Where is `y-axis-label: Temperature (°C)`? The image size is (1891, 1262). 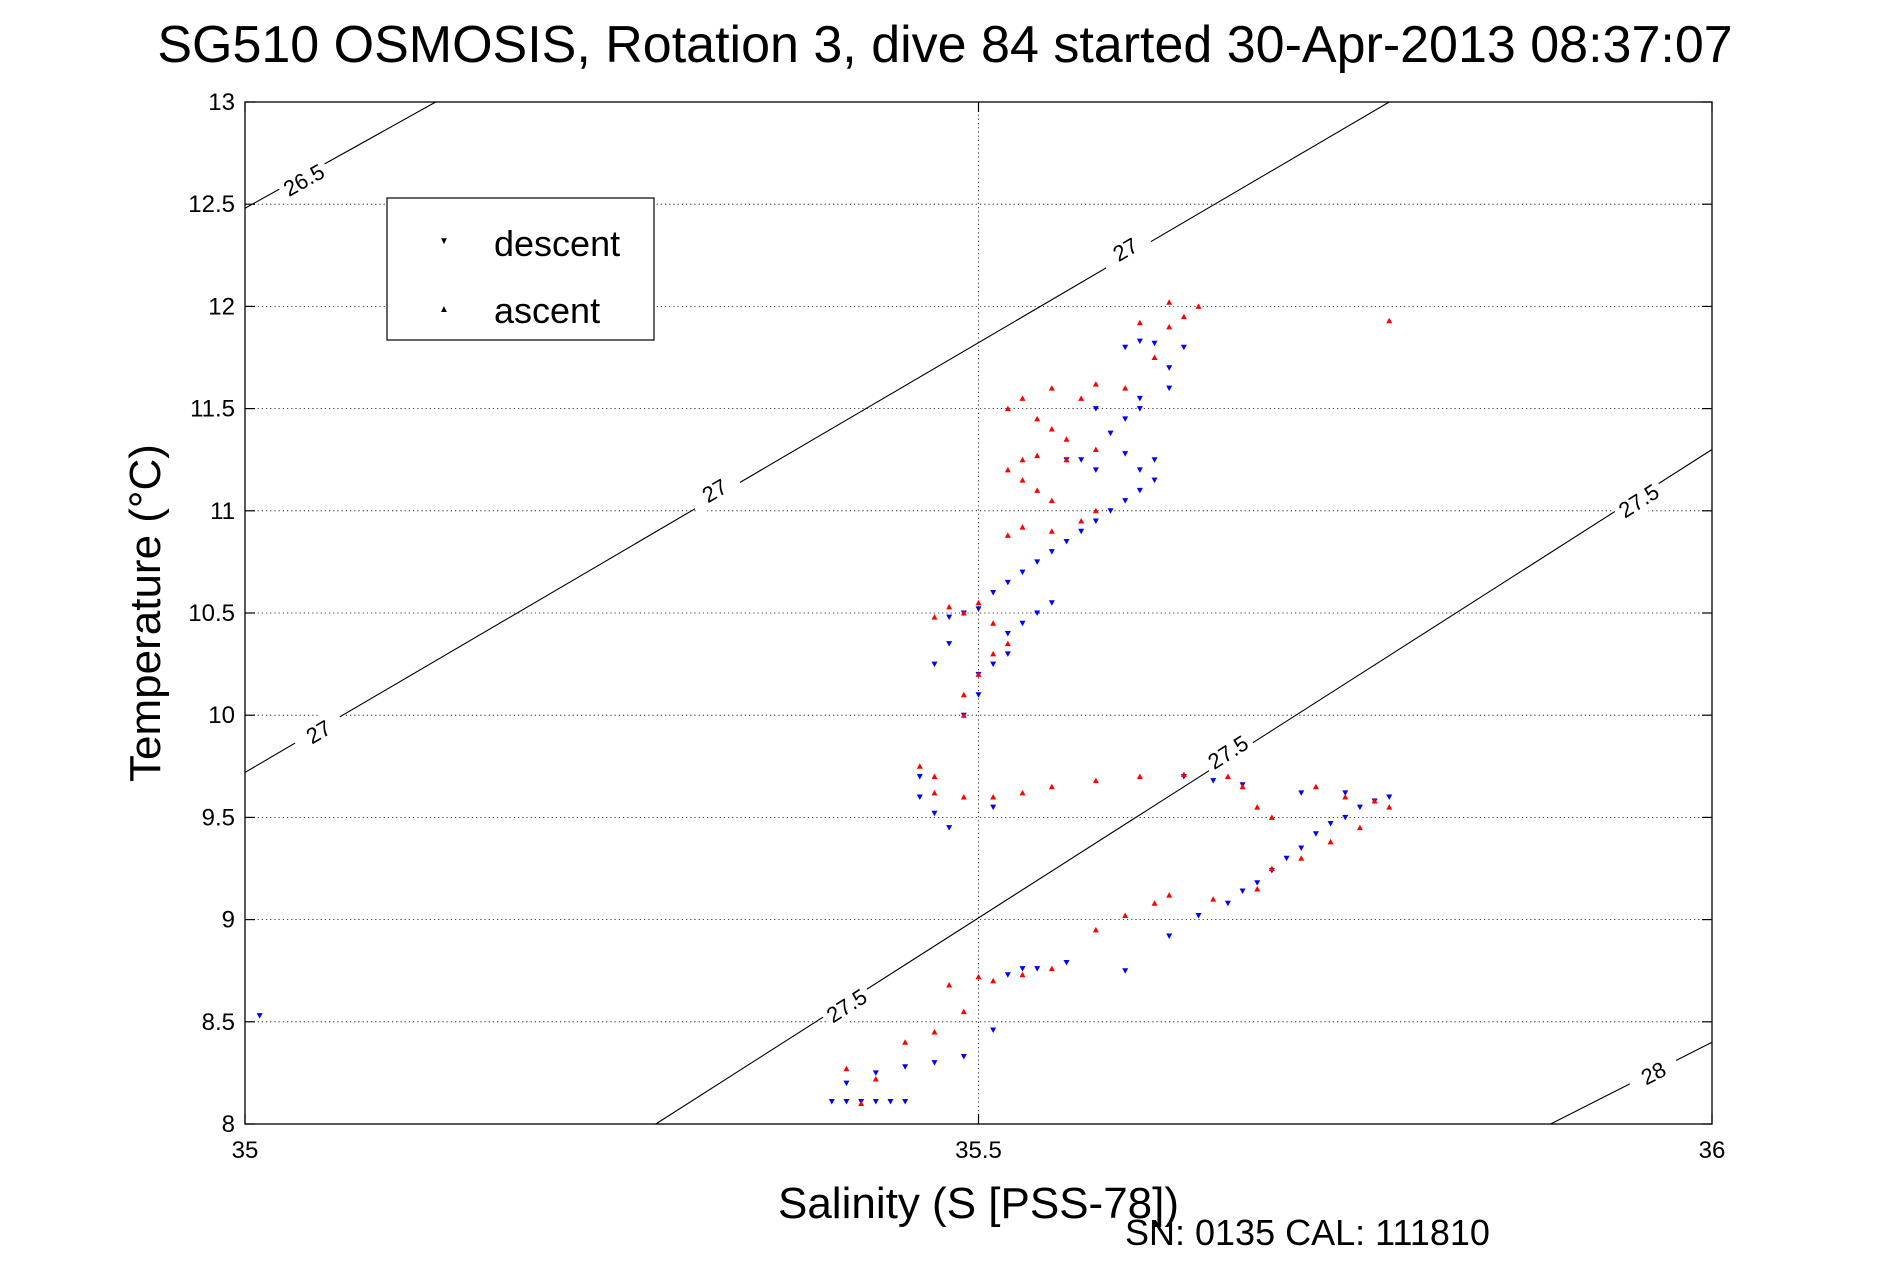 y-axis-label: Temperature (°C) is located at coordinates (145, 613).